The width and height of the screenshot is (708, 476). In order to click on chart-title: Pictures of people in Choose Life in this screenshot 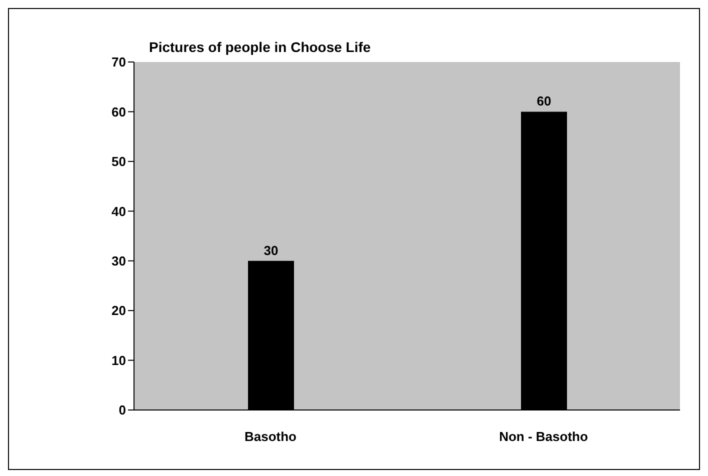, I will do `click(260, 47)`.